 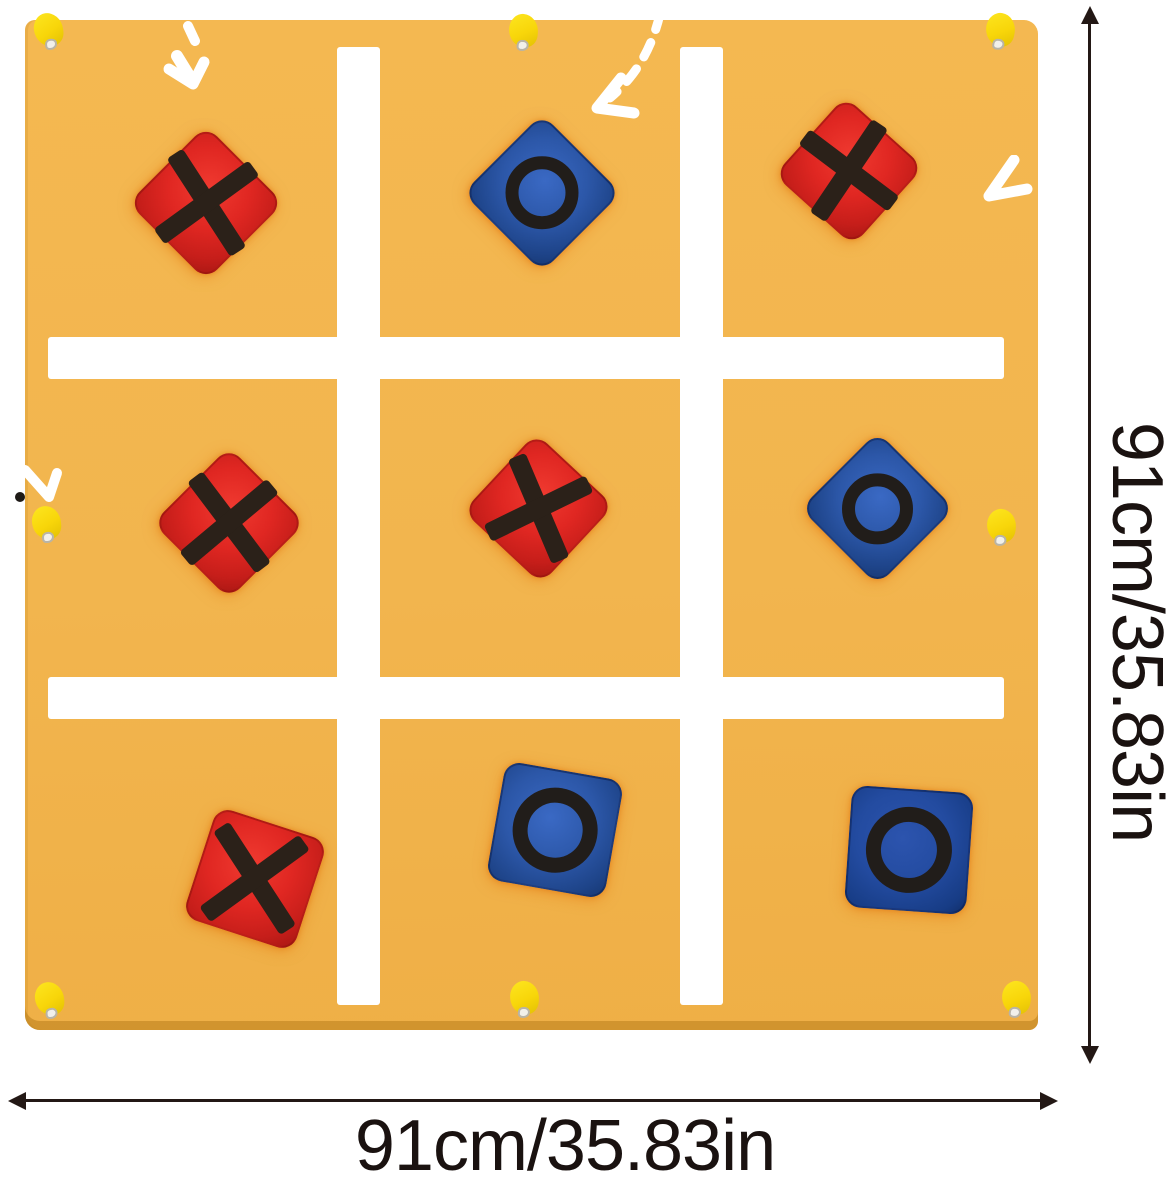 What do you see at coordinates (617, 70) in the screenshot?
I see `dashed-toss-arrow-icon` at bounding box center [617, 70].